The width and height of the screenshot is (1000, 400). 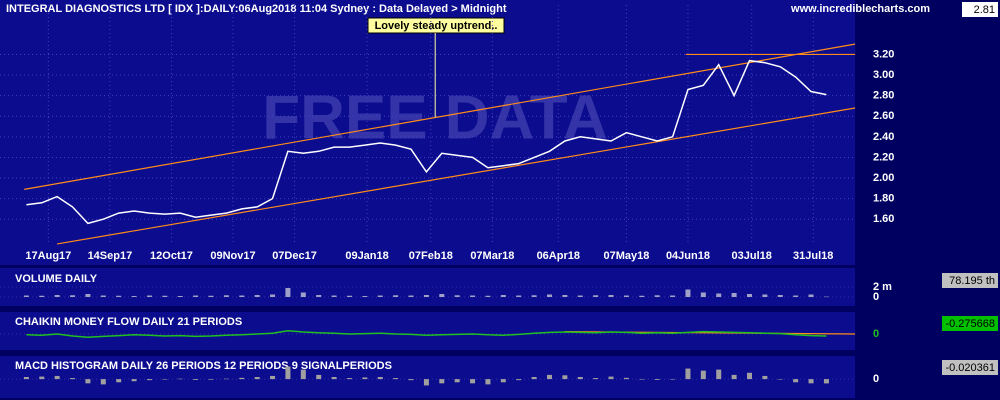 What do you see at coordinates (883, 157) in the screenshot?
I see `y-tick-label: 2.20` at bounding box center [883, 157].